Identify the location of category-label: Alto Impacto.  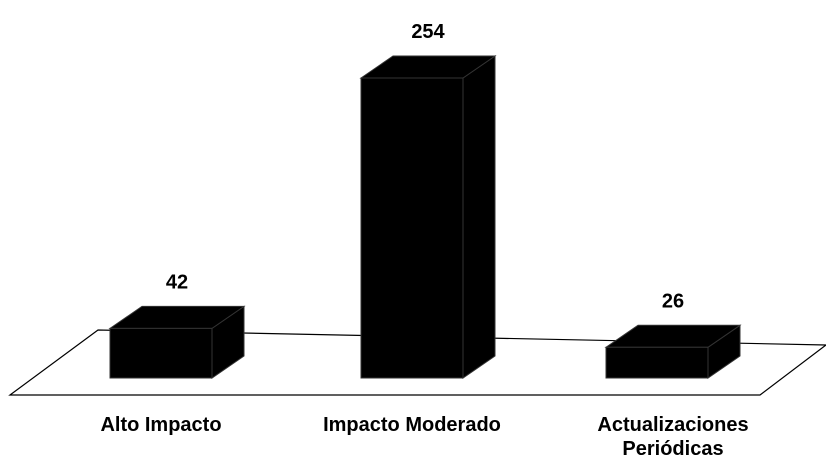
(161, 425).